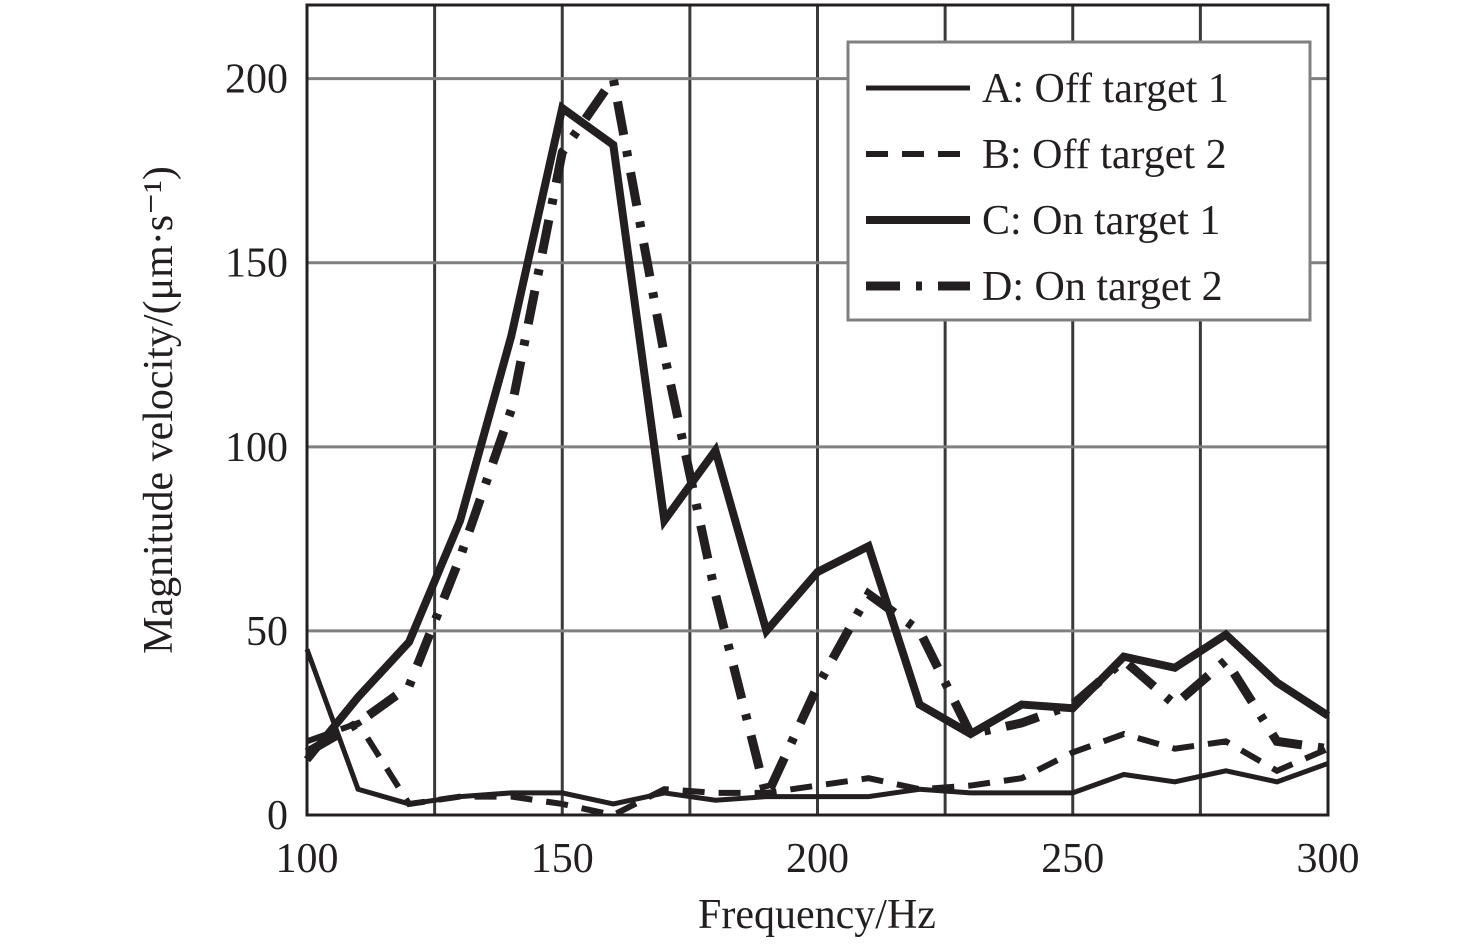 This screenshot has width=1476, height=951. Describe the element at coordinates (1101, 221) in the screenshot. I see `legend-label: C: On target 1` at that location.